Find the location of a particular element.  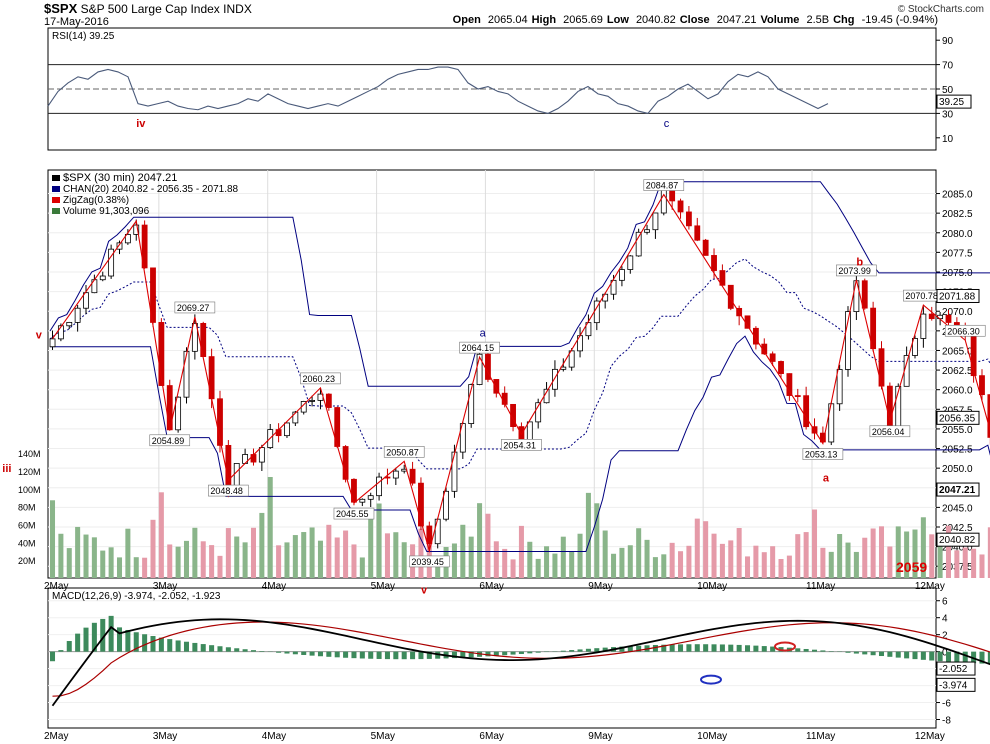

price-tick-label: 2080.0 is located at coordinates (957, 234).